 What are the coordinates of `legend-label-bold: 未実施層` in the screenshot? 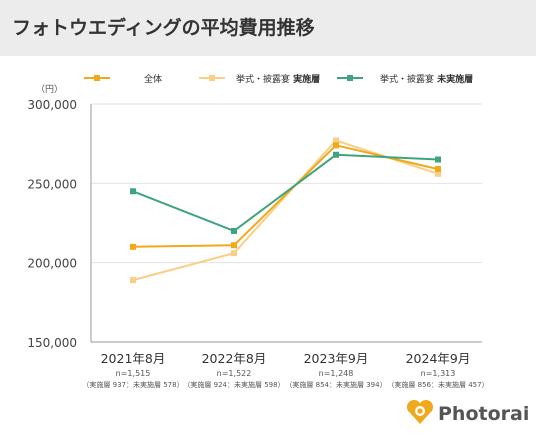 It's located at (453, 79).